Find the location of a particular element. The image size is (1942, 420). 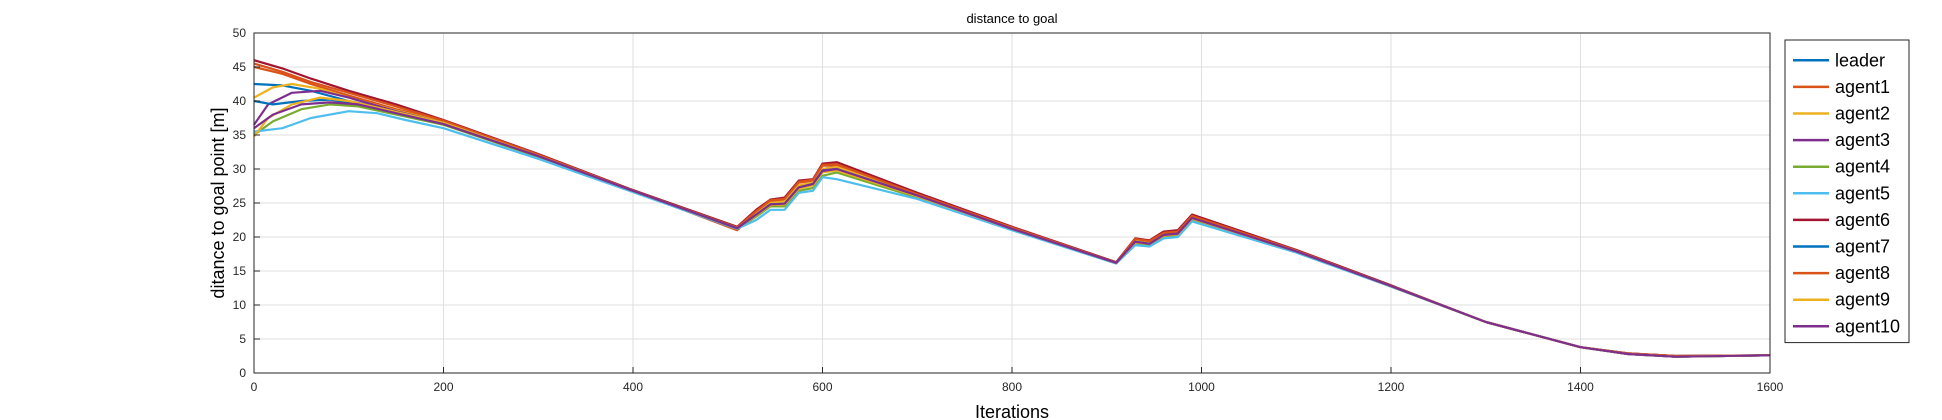

y-tick-label: 15 is located at coordinates (240, 271).